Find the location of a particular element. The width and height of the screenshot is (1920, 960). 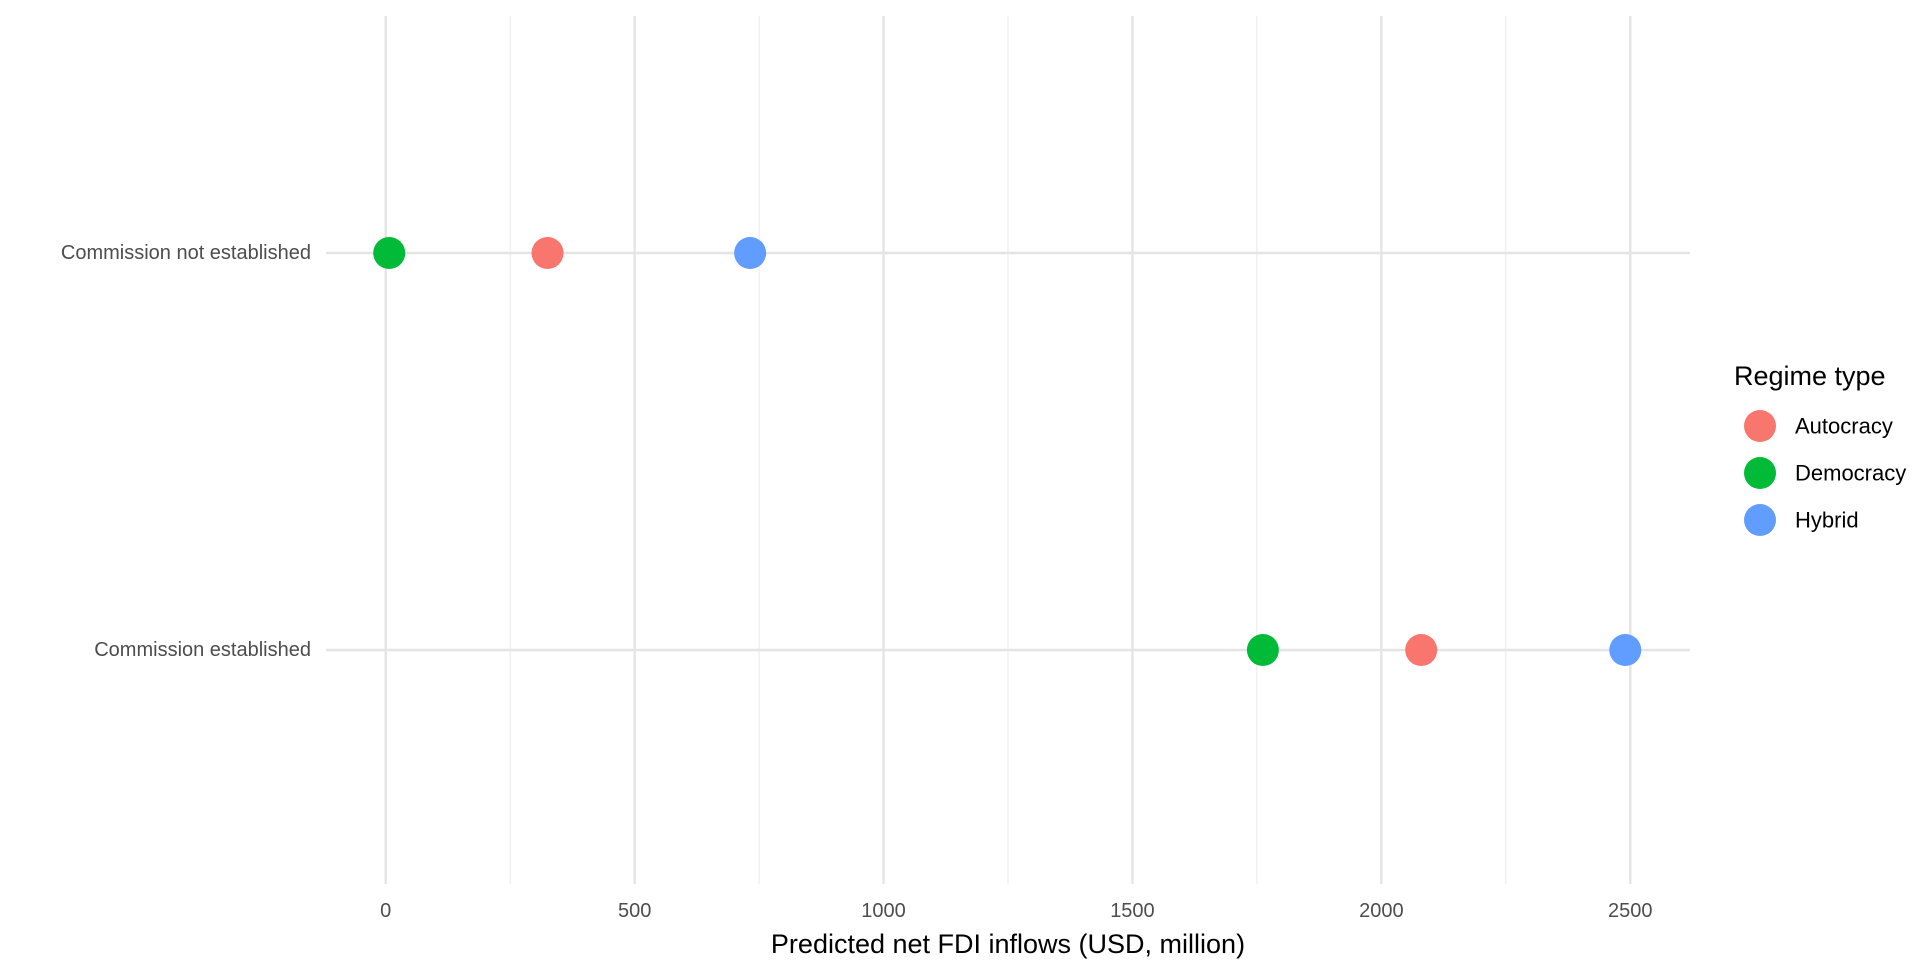

legend-key-hybrid is located at coordinates (1760, 520).